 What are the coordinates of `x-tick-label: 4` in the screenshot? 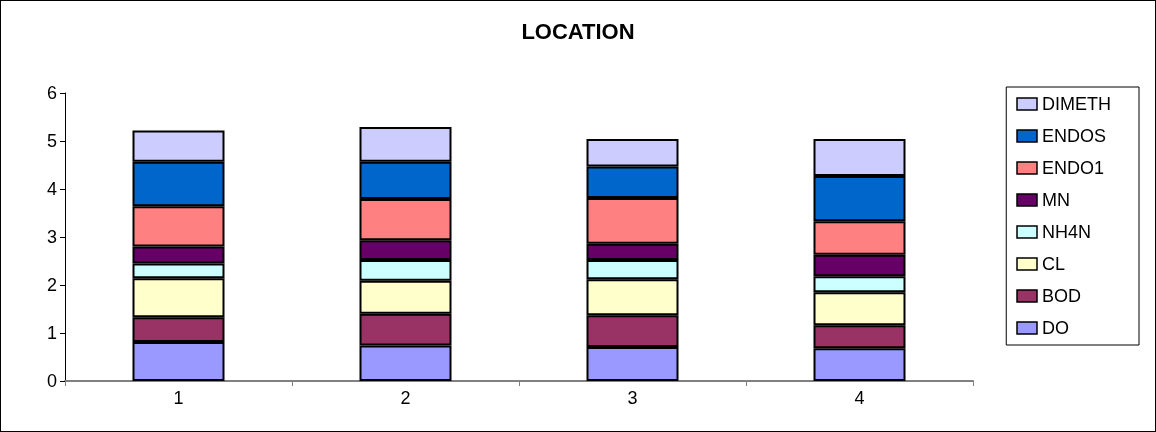 It's located at (859, 398).